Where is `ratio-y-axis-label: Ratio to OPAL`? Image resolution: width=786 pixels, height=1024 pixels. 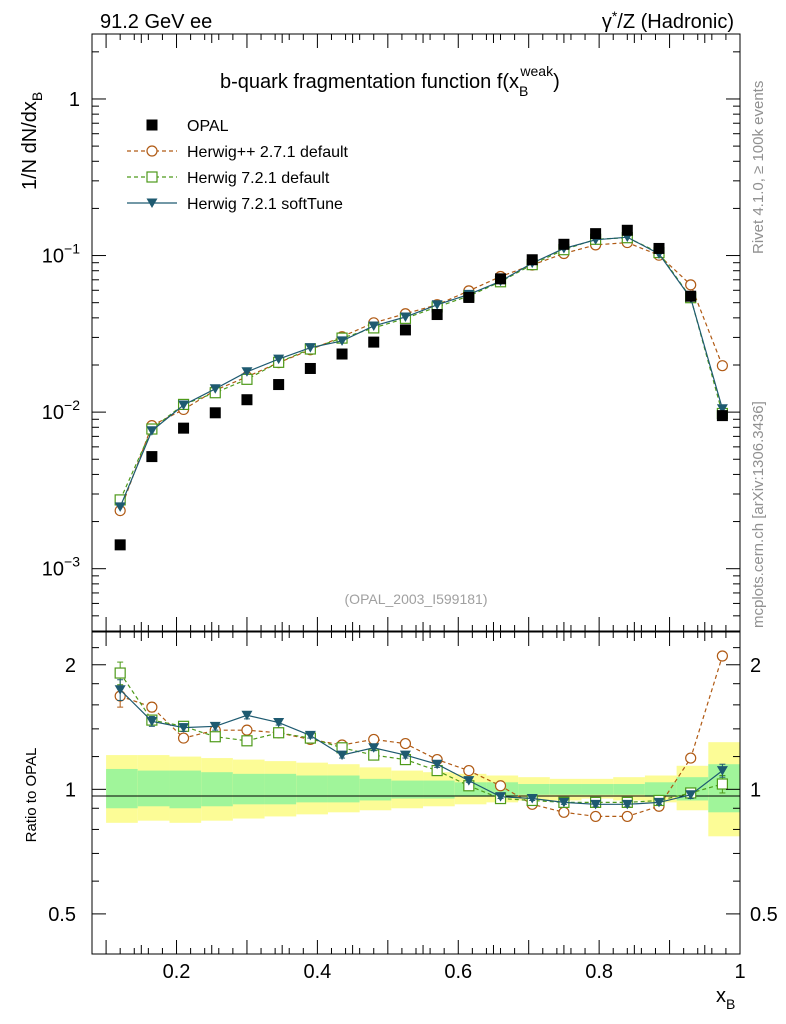 ratio-y-axis-label: Ratio to OPAL is located at coordinates (31, 795).